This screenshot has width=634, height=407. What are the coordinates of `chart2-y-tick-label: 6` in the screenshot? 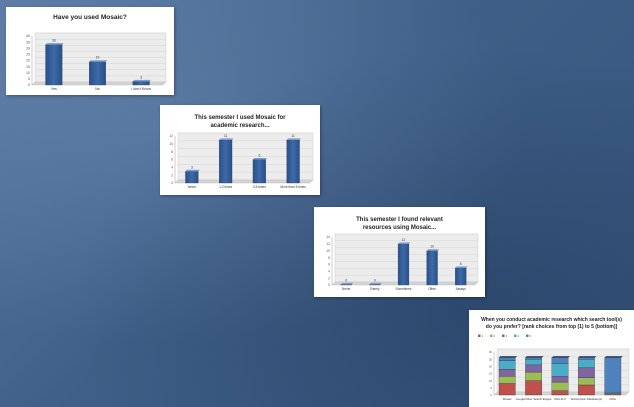 It's located at (329, 265).